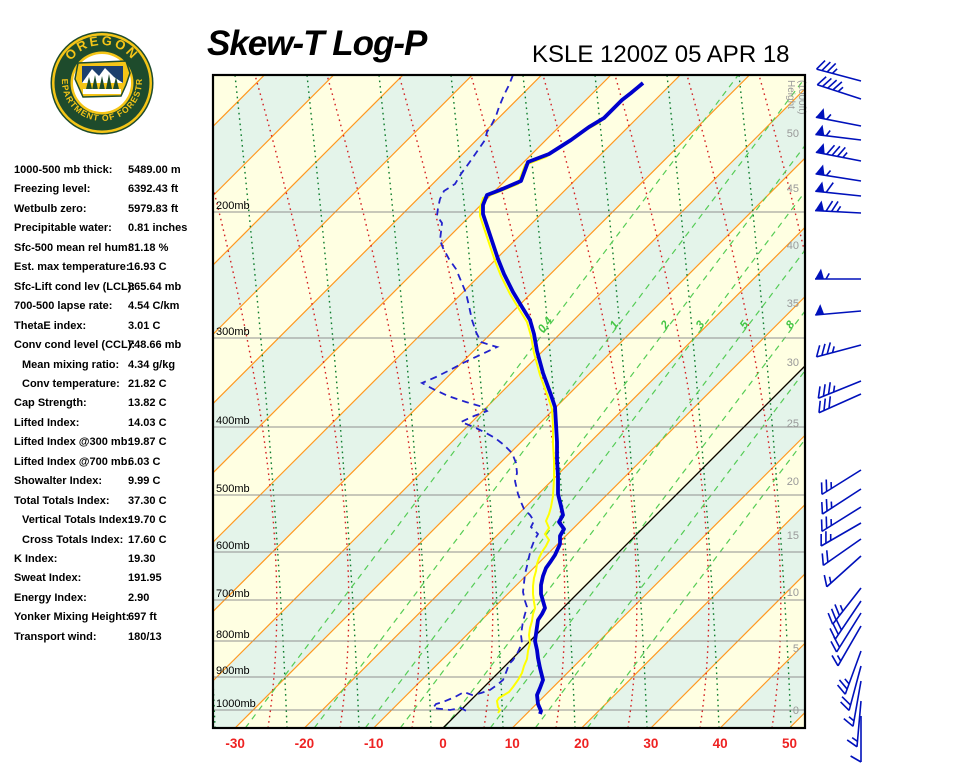  I want to click on temp-axis-label: 50, so click(789, 743).